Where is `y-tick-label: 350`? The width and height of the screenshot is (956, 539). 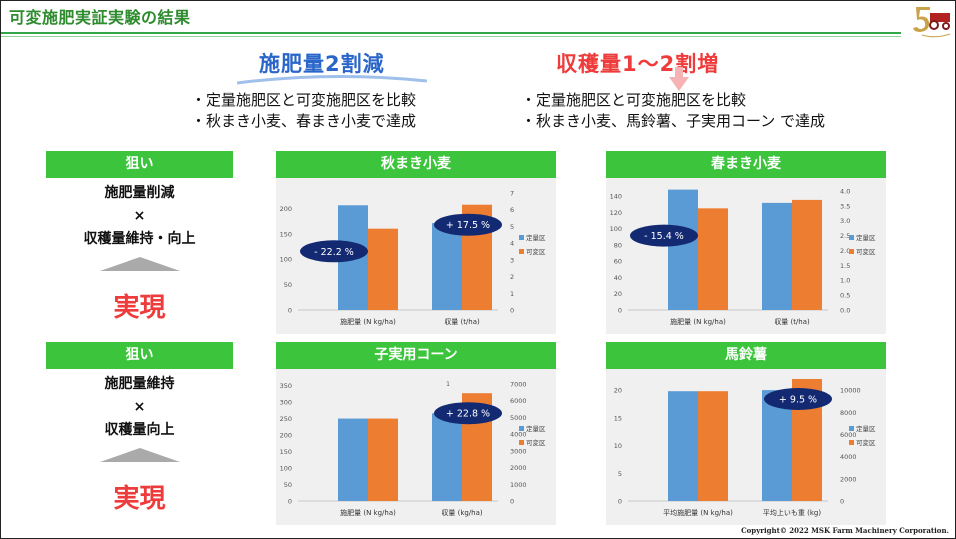 y-tick-label: 350 is located at coordinates (286, 386).